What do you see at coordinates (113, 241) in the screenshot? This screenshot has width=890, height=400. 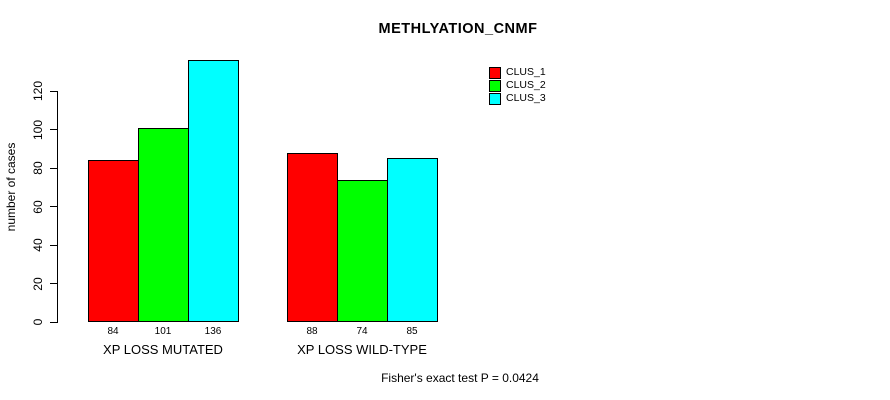 I see `bar-clus_1-group1` at bounding box center [113, 241].